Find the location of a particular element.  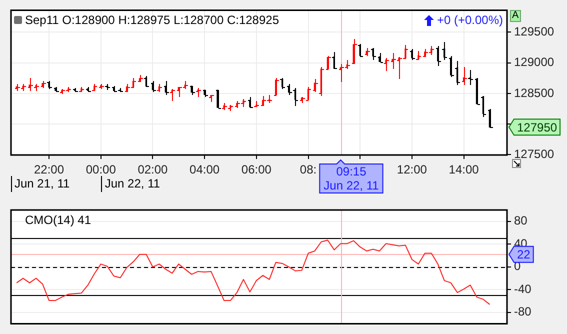

annotation: +0 (+0.00%) is located at coordinates (469, 20).